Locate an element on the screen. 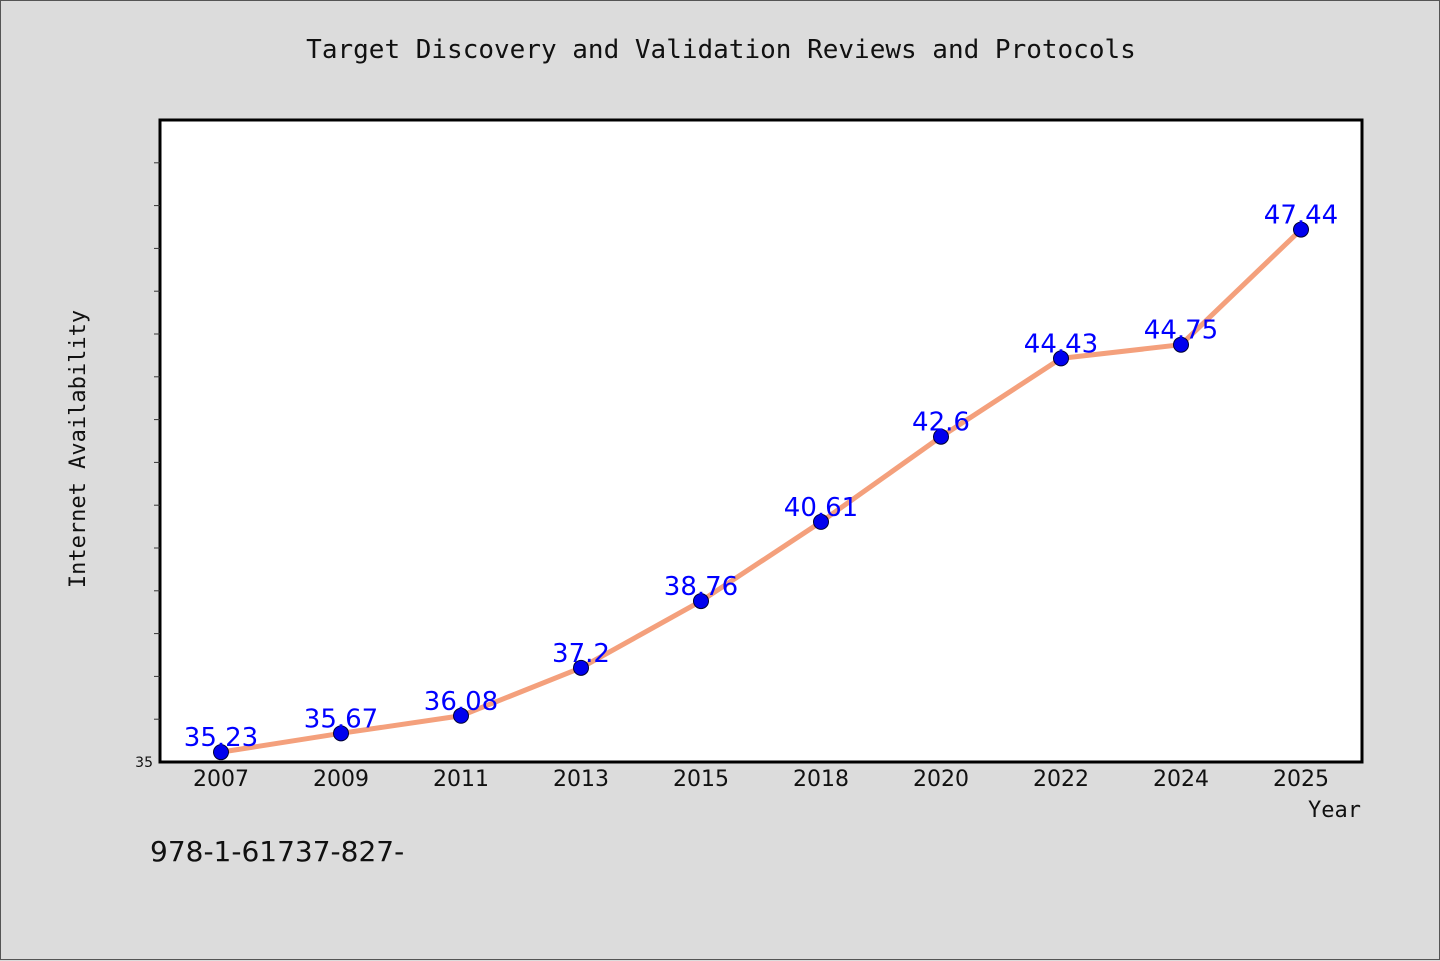  data-label: 44.75 is located at coordinates (1181, 331).